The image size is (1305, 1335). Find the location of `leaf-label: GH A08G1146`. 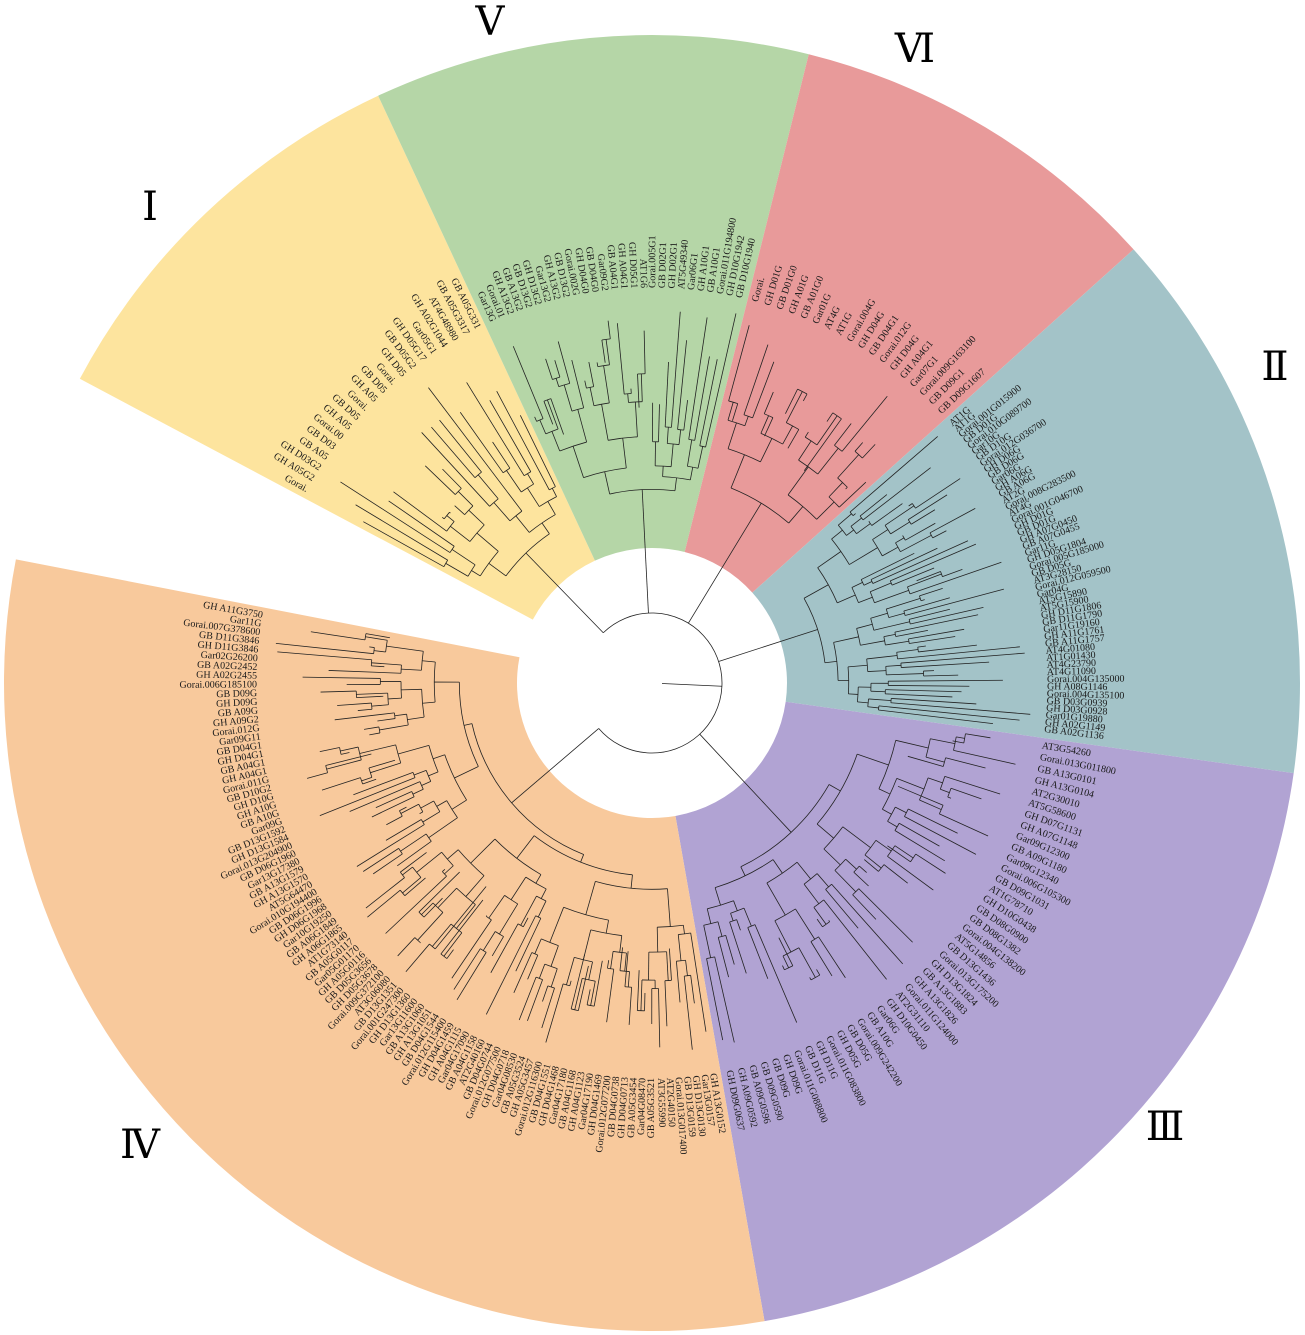

leaf-label: GH A08G1146 is located at coordinates (1077, 687).